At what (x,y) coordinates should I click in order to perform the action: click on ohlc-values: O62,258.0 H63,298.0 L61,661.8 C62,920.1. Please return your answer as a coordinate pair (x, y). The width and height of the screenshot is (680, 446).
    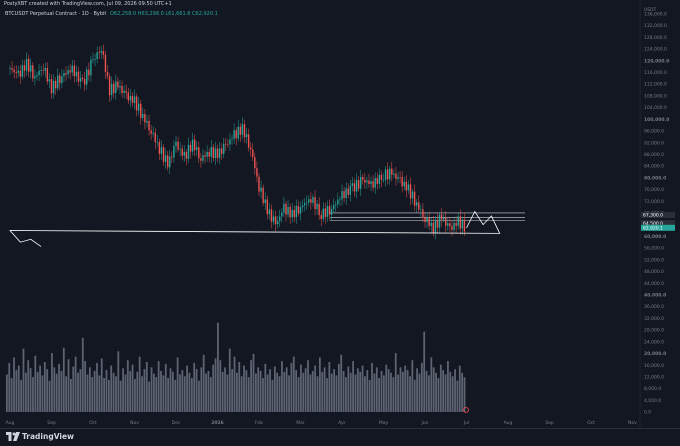
    Looking at the image, I should click on (163, 14).